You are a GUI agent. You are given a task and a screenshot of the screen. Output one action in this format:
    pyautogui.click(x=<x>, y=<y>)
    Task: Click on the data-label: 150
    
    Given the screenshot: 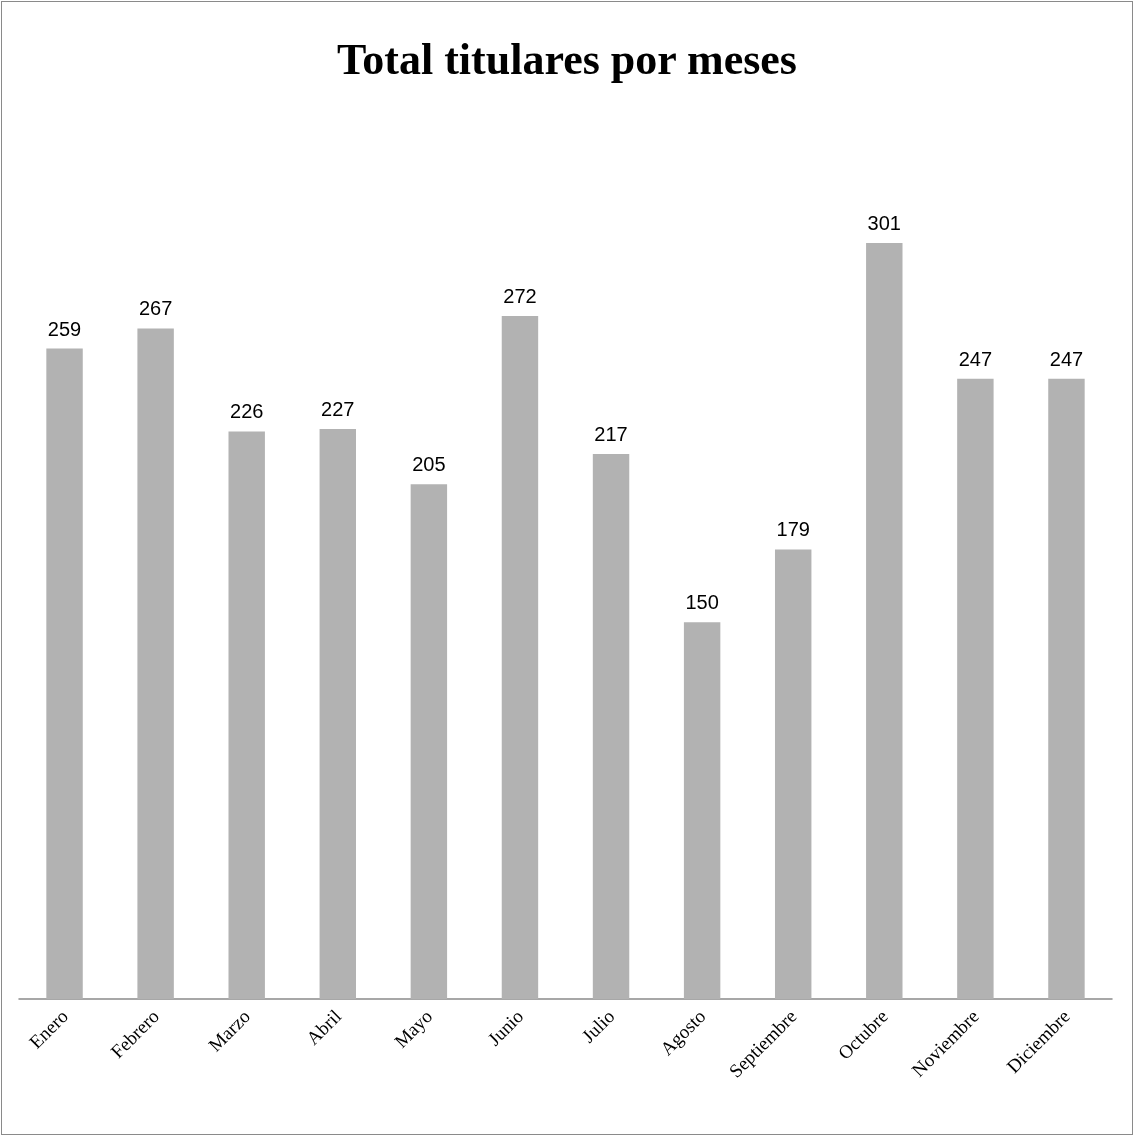 What is the action you would take?
    pyautogui.click(x=702, y=602)
    